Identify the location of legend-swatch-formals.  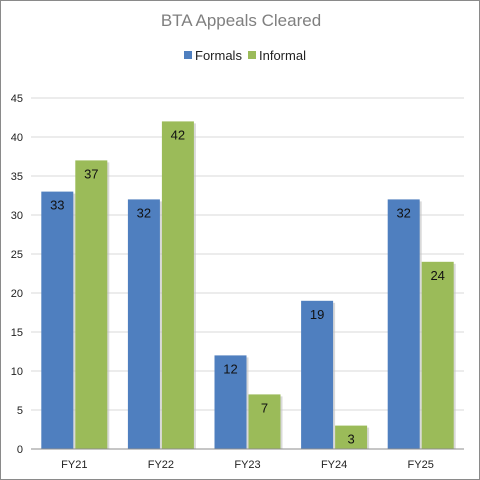
(188, 55).